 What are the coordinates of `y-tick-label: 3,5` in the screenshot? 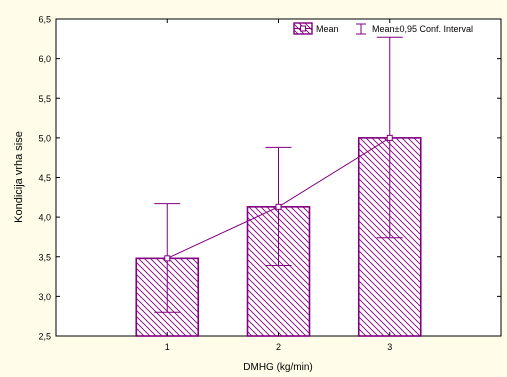 It's located at (44, 257).